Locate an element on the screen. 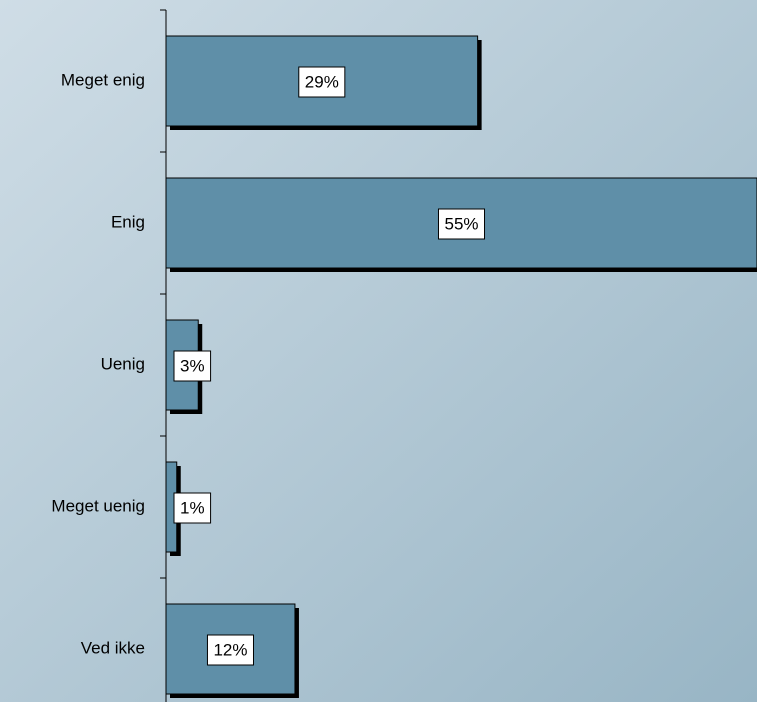 This screenshot has width=757, height=702. y-tick-label: Enig is located at coordinates (128, 221).